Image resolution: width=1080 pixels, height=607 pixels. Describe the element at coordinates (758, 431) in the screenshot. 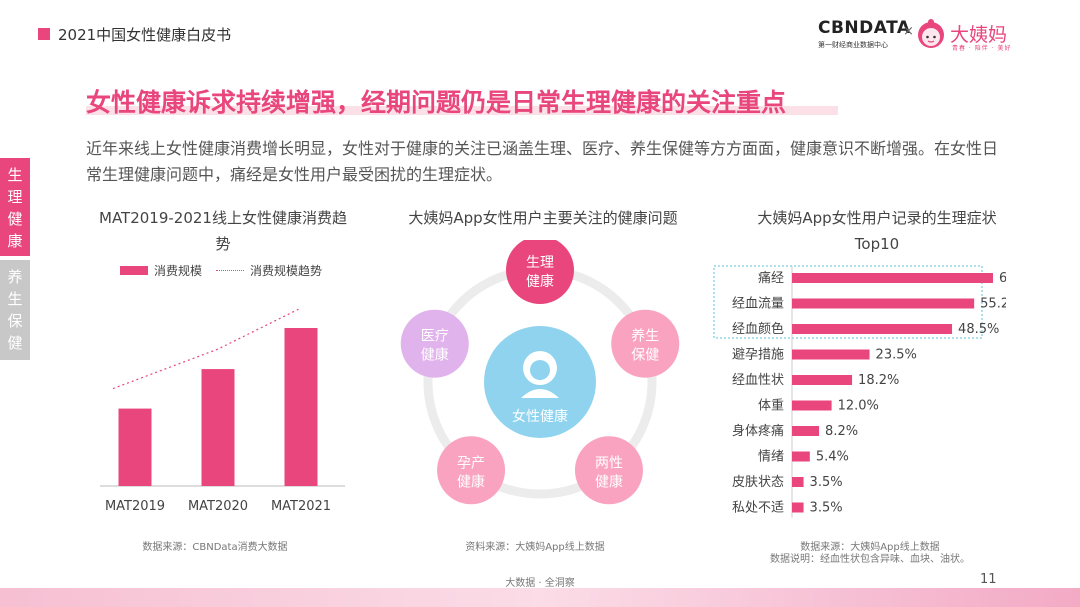

I see `category-label: 身体疼痛` at that location.